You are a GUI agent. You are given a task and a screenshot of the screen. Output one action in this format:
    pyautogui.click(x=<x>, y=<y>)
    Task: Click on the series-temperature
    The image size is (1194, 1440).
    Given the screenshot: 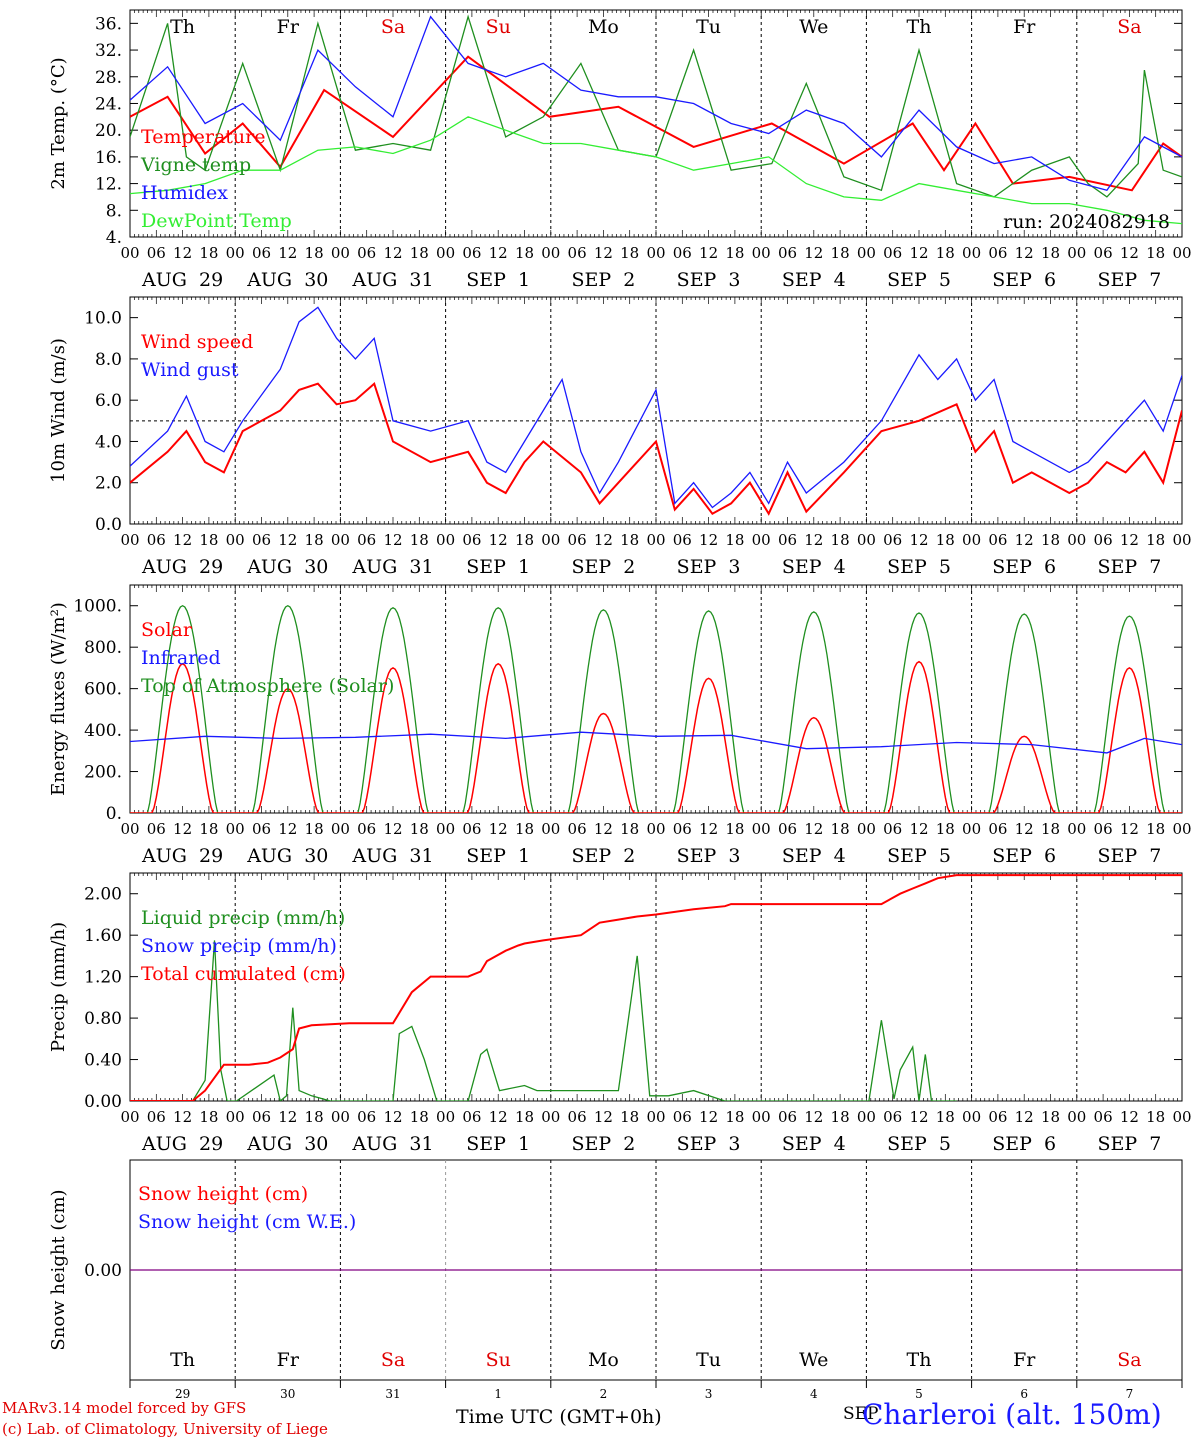 What is the action you would take?
    pyautogui.click(x=656, y=123)
    